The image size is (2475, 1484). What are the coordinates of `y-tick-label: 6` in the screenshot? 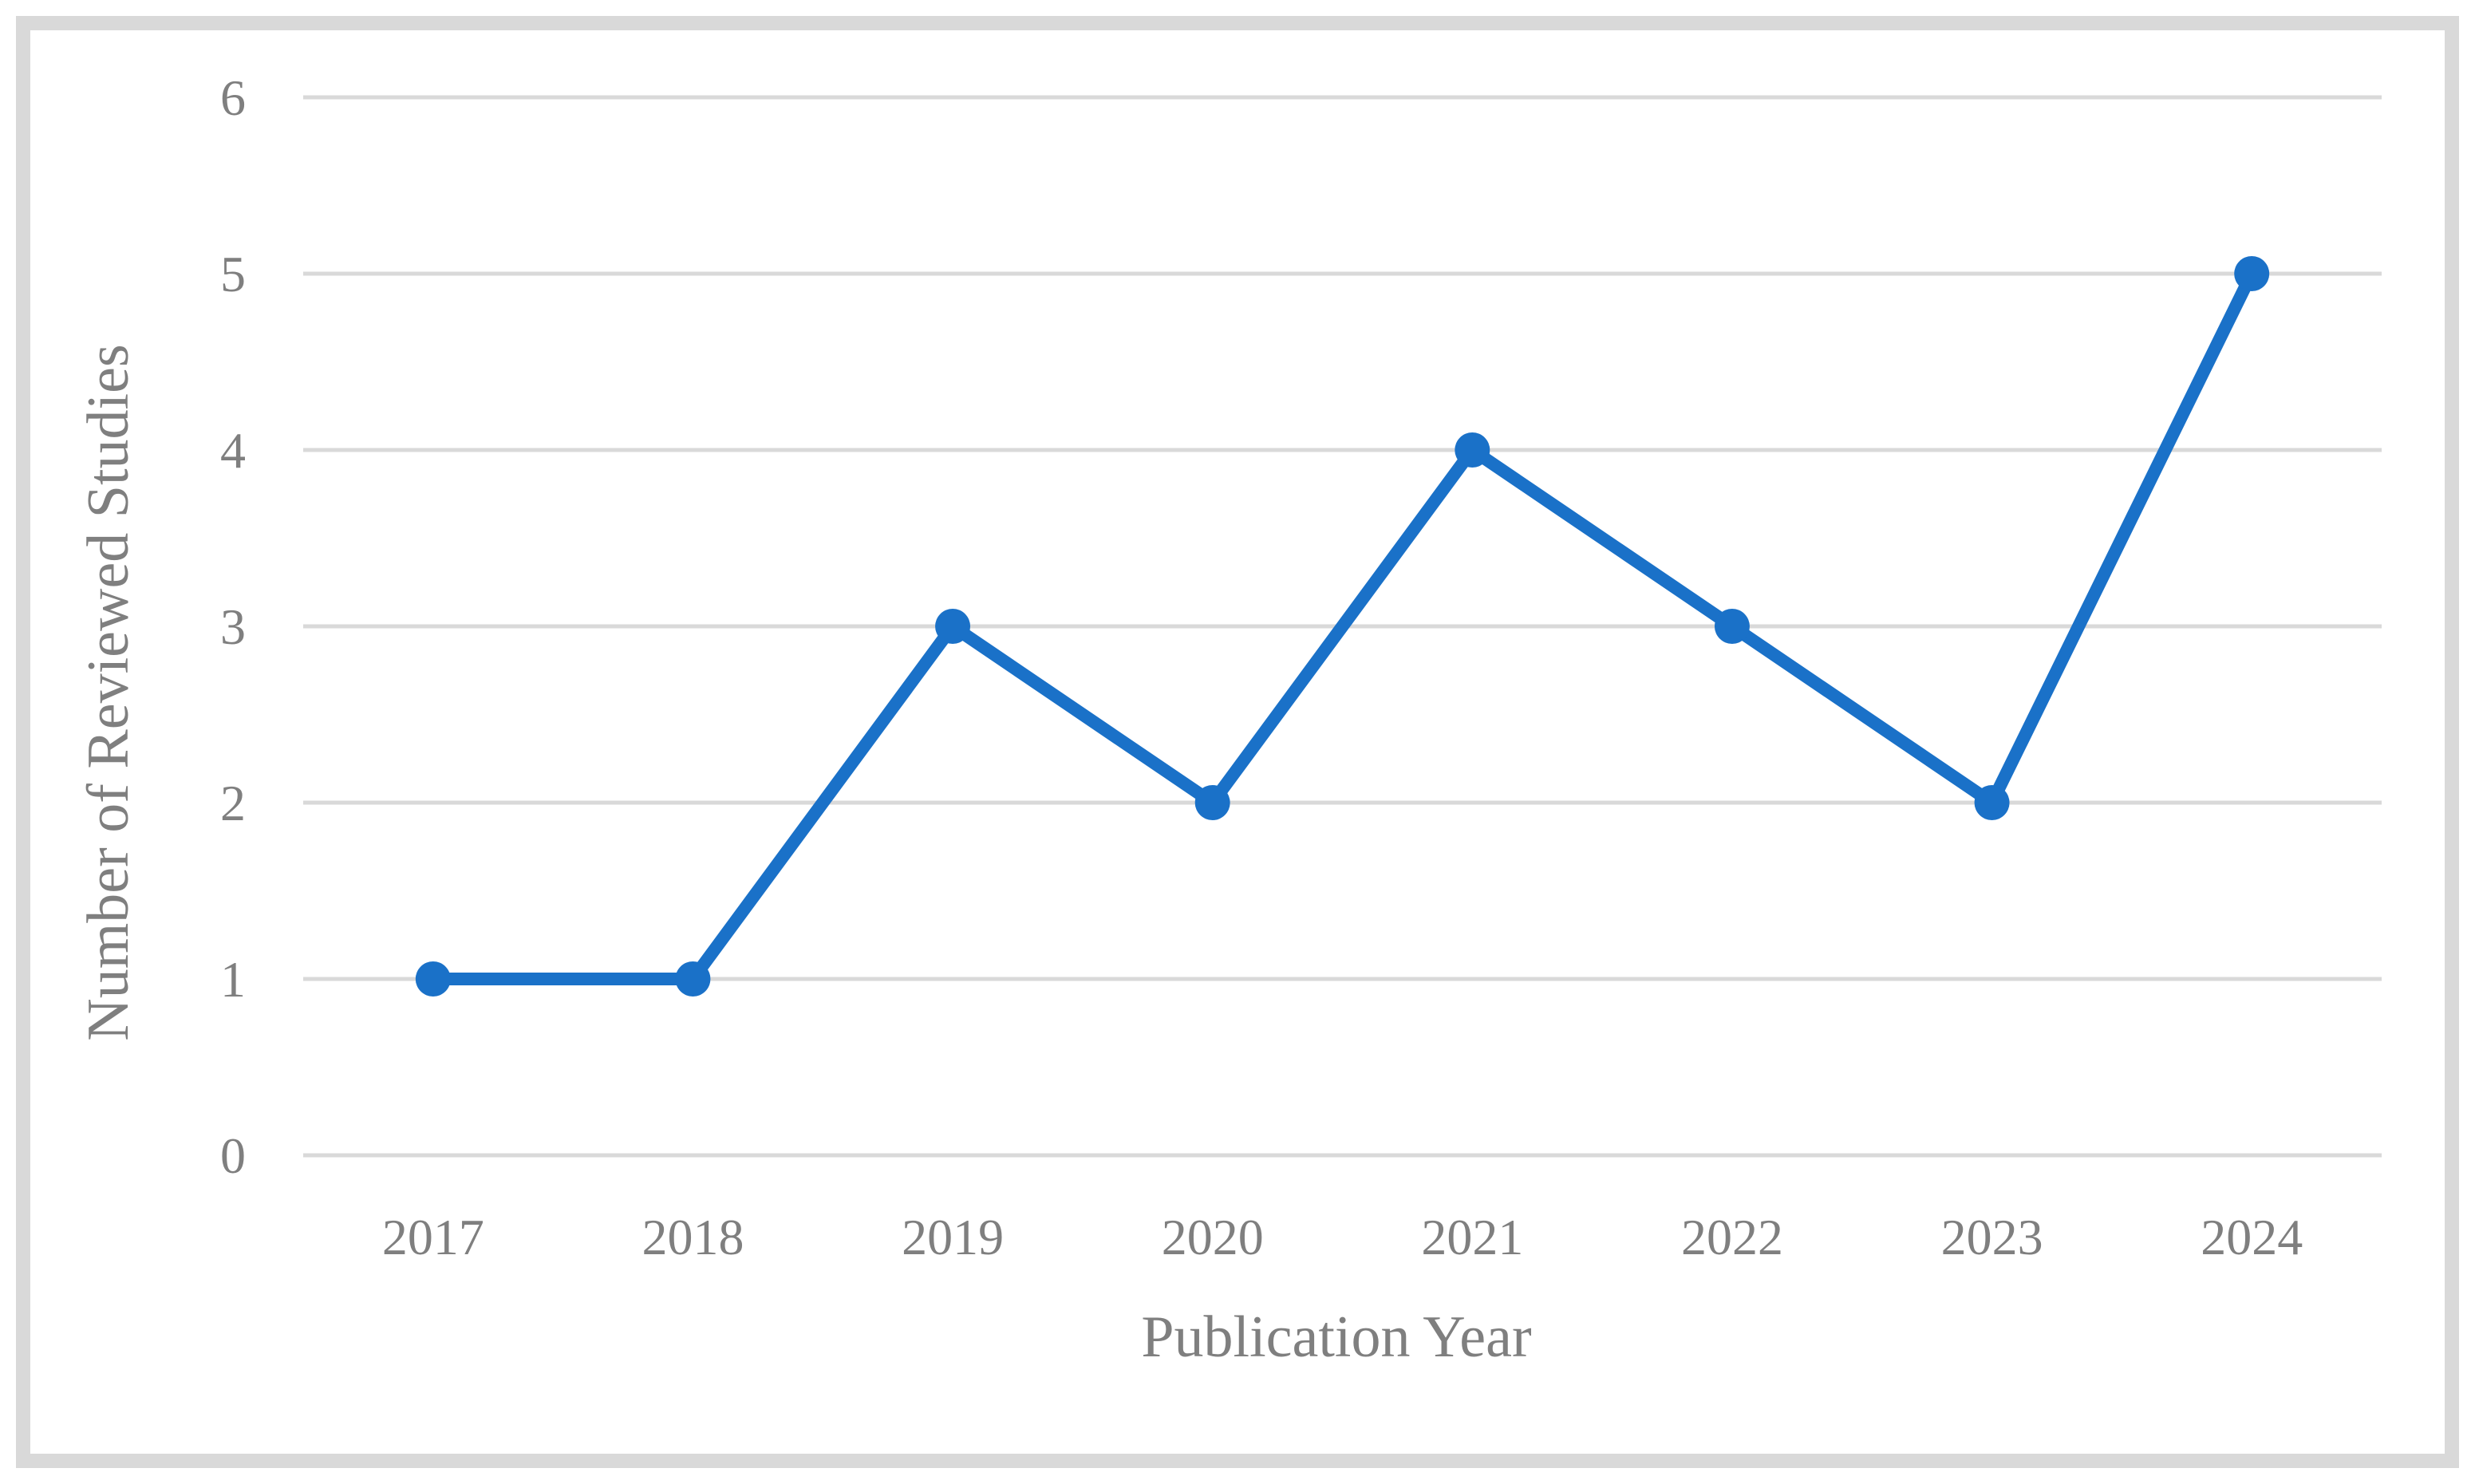 It's located at (233, 97).